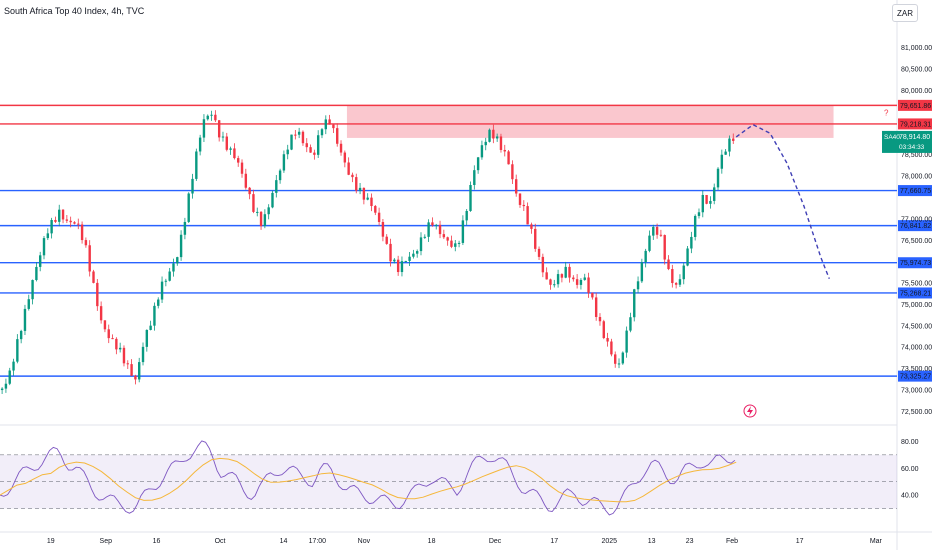 This screenshot has width=932, height=550. Describe the element at coordinates (915, 263) in the screenshot. I see `level-label-text: 75,974.73` at that location.